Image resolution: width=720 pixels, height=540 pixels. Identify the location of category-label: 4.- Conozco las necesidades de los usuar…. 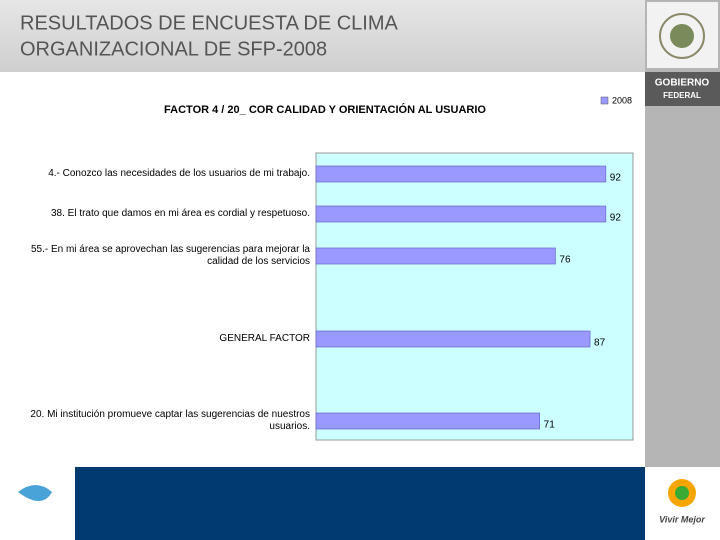
(179, 173).